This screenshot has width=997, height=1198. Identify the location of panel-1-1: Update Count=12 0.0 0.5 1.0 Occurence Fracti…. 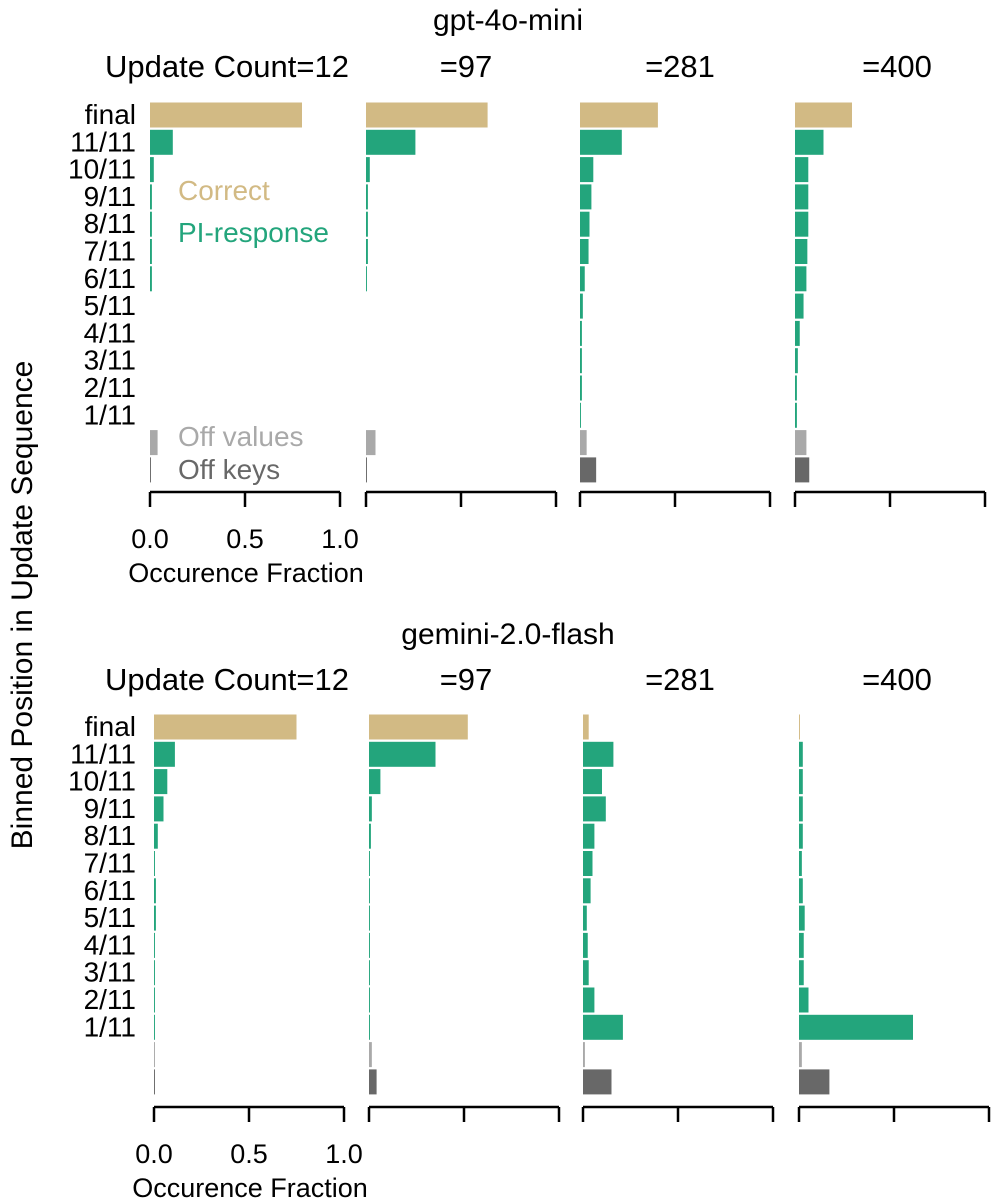
(234, 318).